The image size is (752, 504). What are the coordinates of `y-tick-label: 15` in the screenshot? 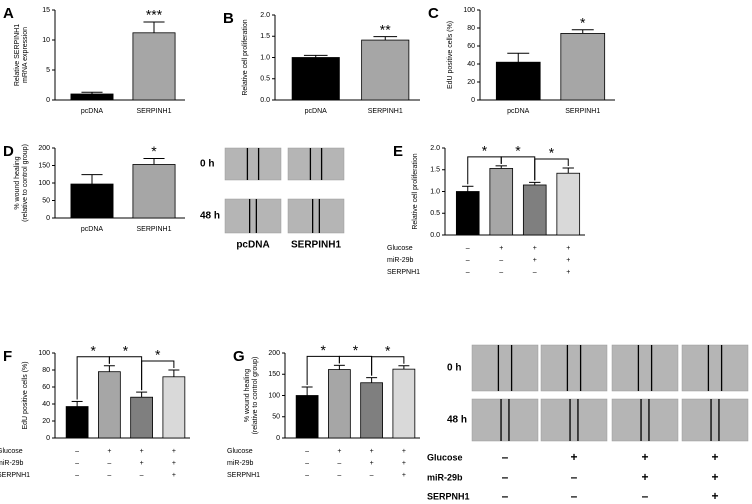 It's located at (46, 10).